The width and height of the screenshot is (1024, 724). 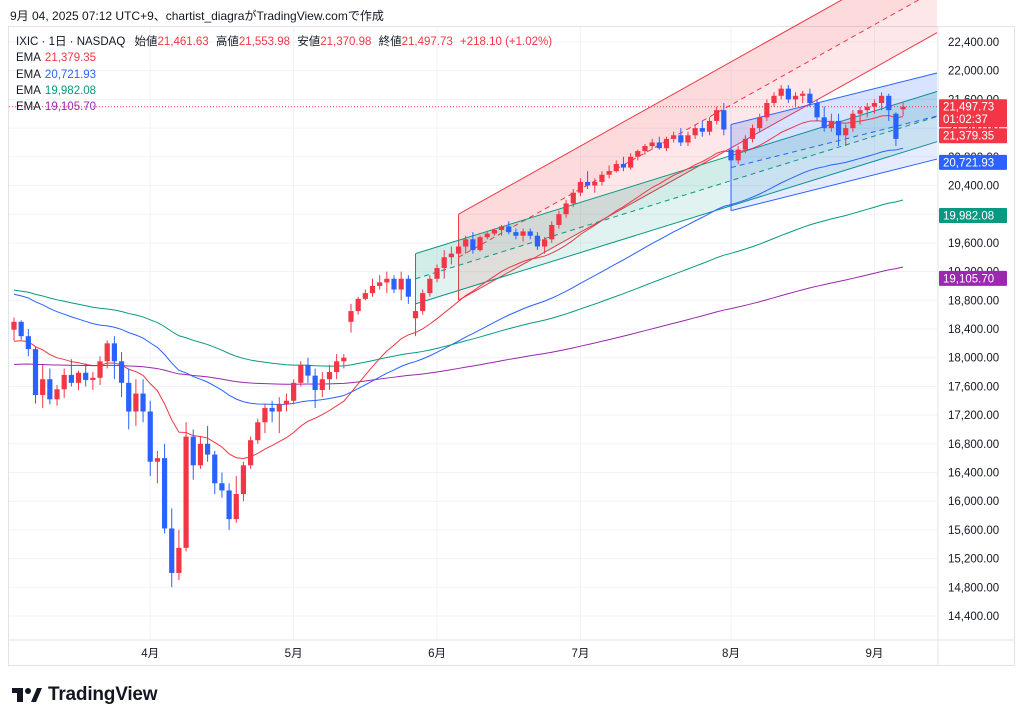 What do you see at coordinates (70, 74) in the screenshot?
I see `ema-value: 20,721.93` at bounding box center [70, 74].